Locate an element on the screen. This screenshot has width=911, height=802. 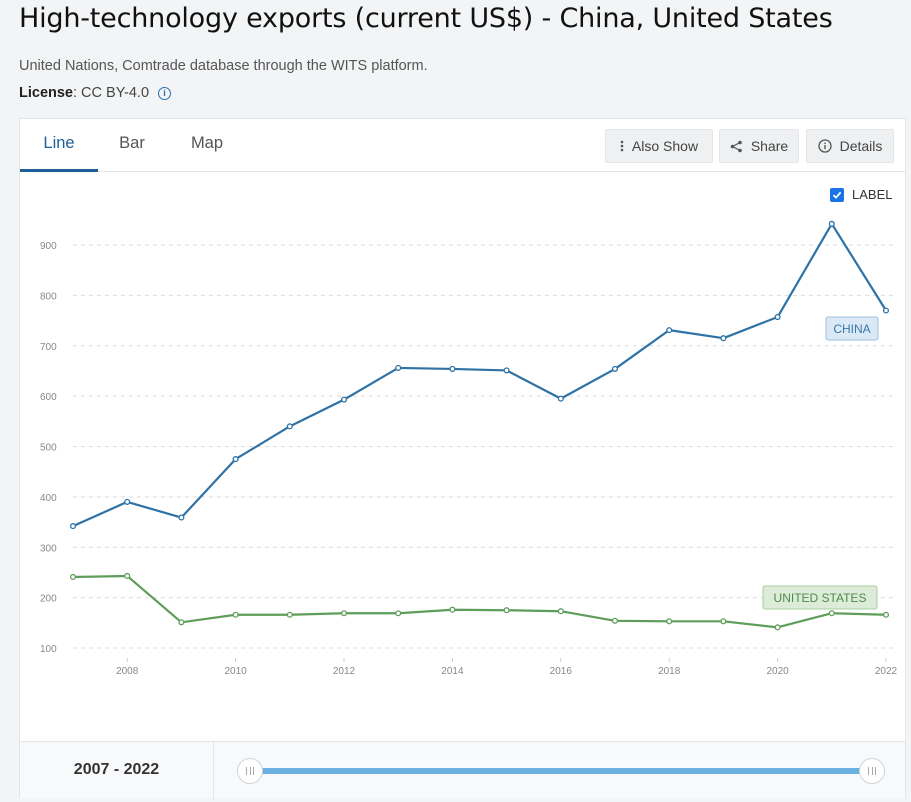
x-tick-label: 2020 is located at coordinates (777, 671).